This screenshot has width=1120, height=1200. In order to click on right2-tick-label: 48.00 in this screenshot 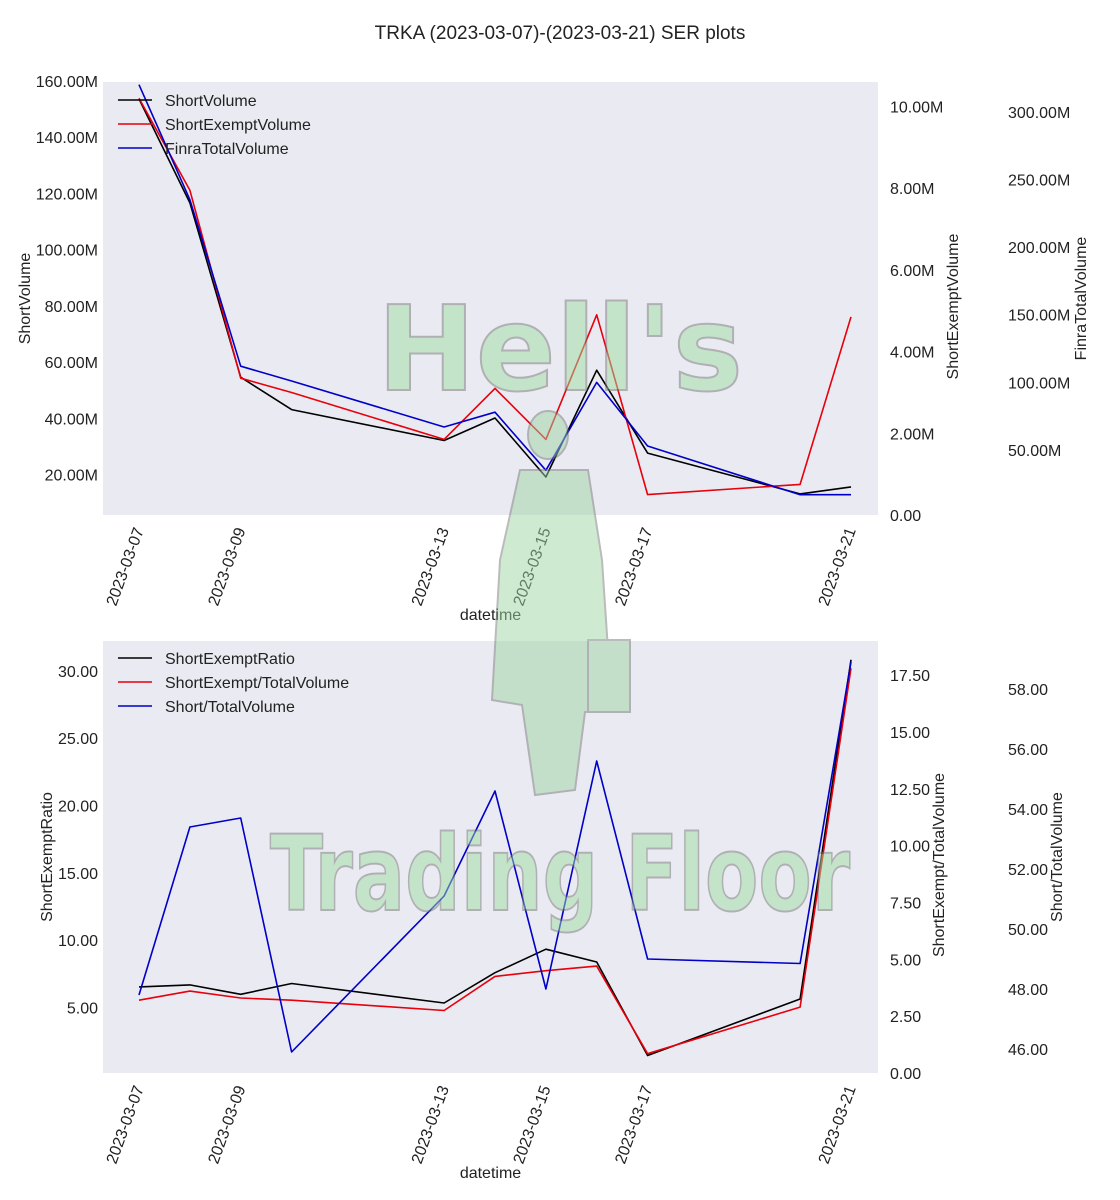, I will do `click(1028, 990)`.